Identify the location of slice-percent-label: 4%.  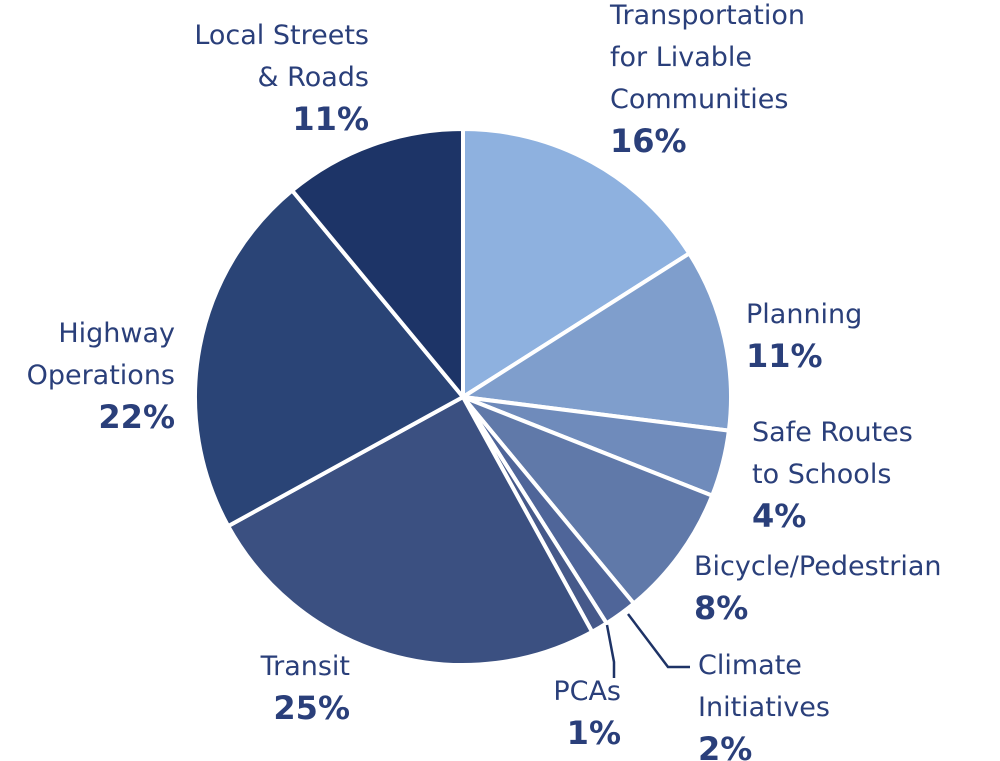
(779, 516).